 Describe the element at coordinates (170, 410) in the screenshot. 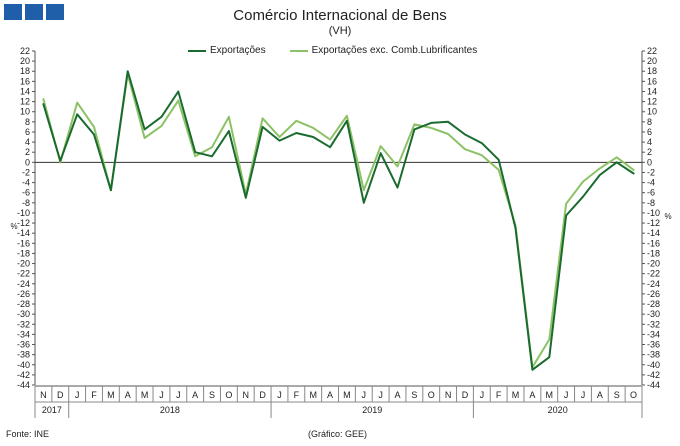

I see `year-label: 2018` at that location.